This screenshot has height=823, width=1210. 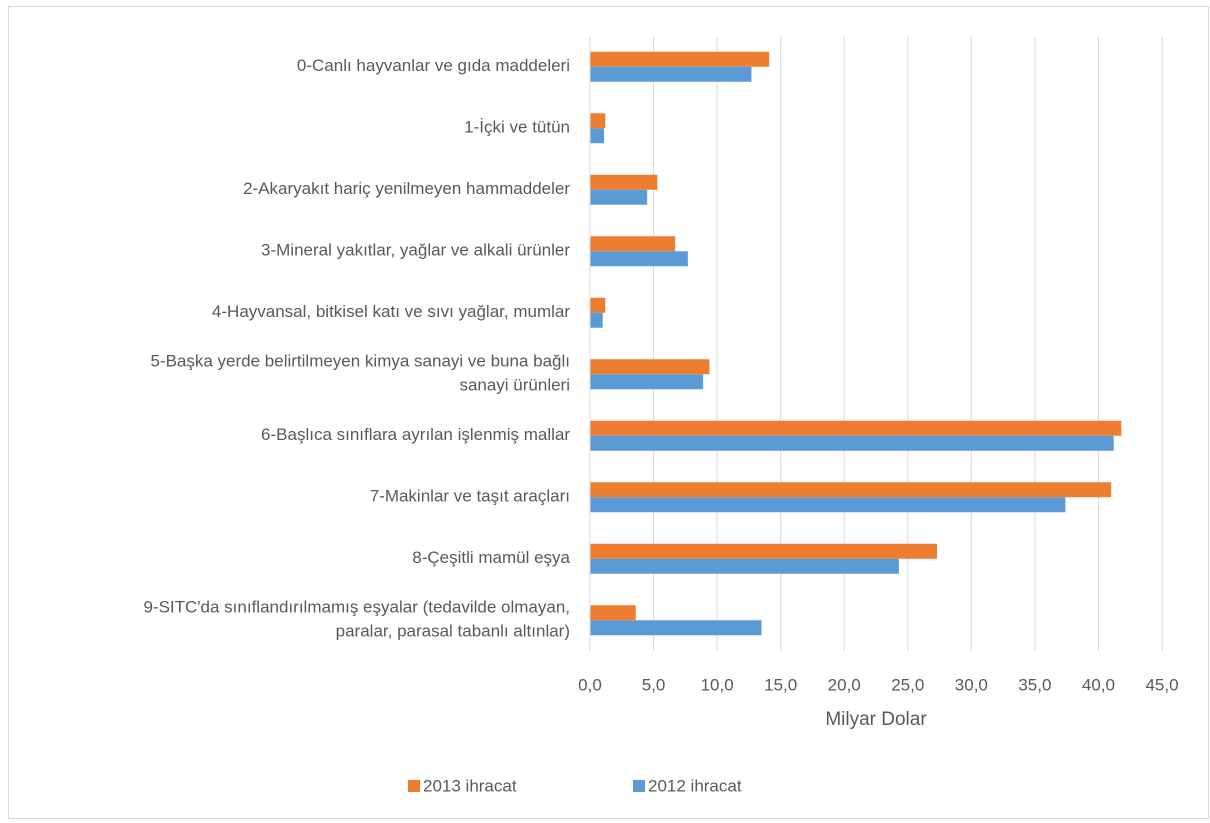 I want to click on legend-label: 2013 ihracat, so click(x=470, y=785).